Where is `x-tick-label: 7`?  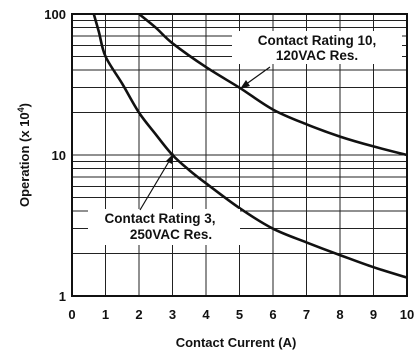 x-tick-label: 7 is located at coordinates (306, 314).